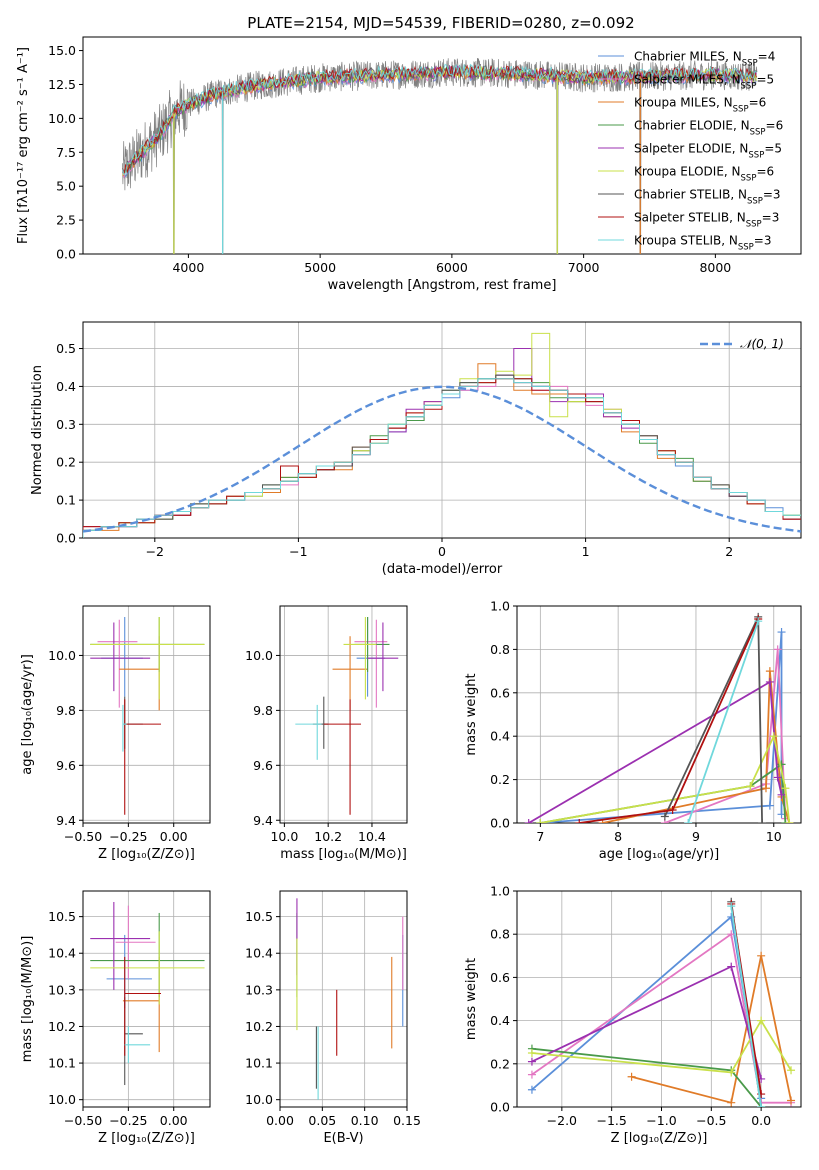  What do you see at coordinates (704, 82) in the screenshot?
I see `legend-label: Salpeter MILES, NSSP=5` at bounding box center [704, 82].